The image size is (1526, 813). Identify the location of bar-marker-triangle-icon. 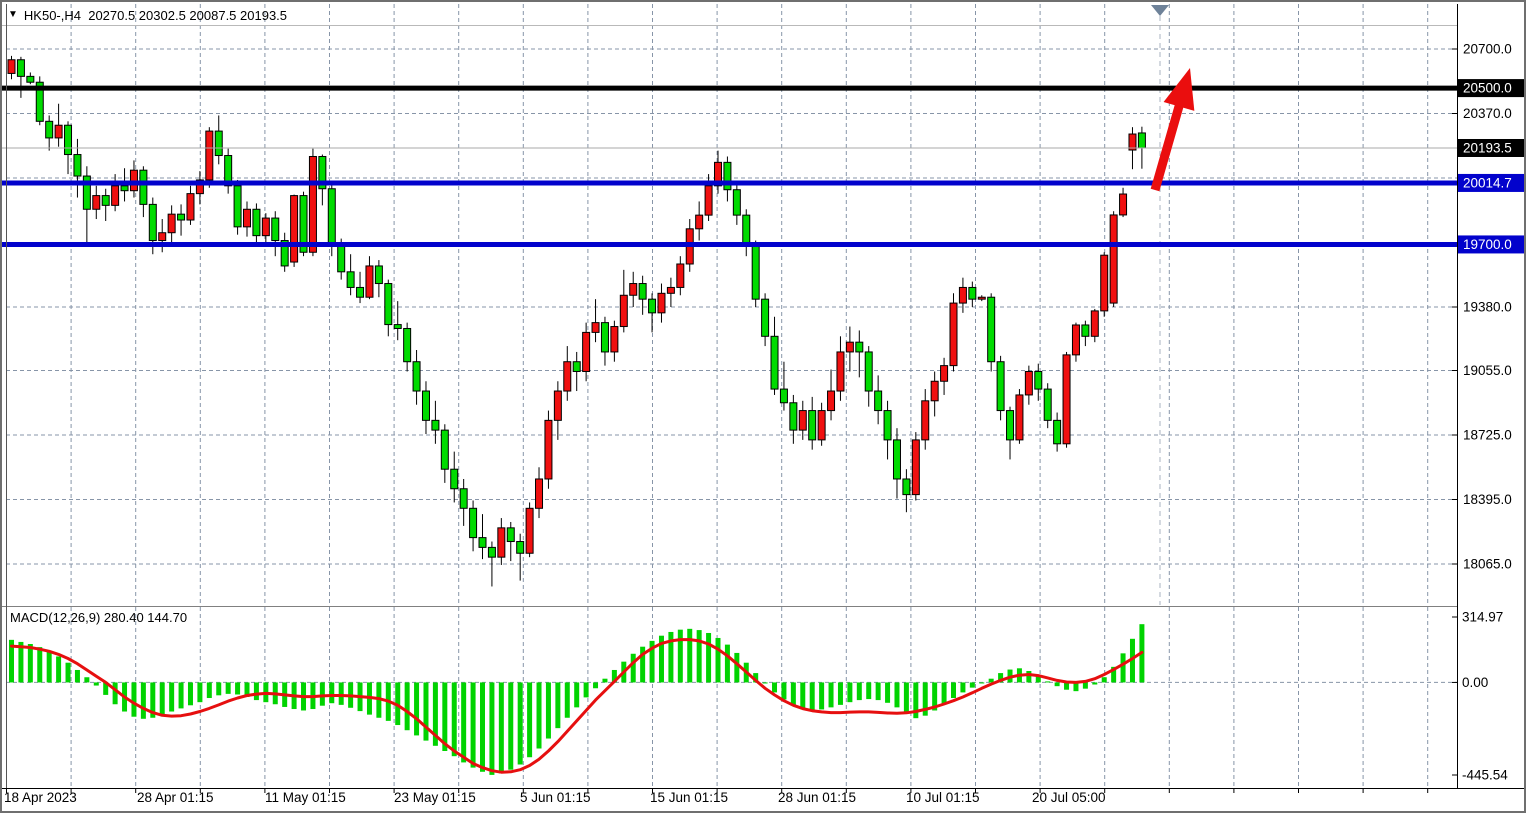
(1160, 10).